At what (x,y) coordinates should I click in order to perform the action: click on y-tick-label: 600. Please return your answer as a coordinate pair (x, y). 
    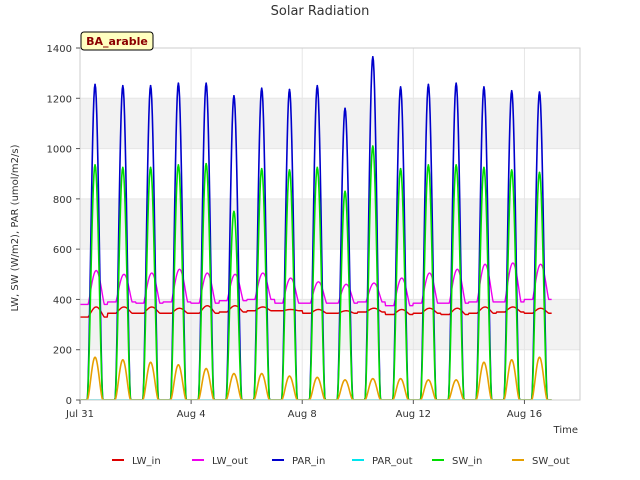
    Looking at the image, I should click on (62, 250).